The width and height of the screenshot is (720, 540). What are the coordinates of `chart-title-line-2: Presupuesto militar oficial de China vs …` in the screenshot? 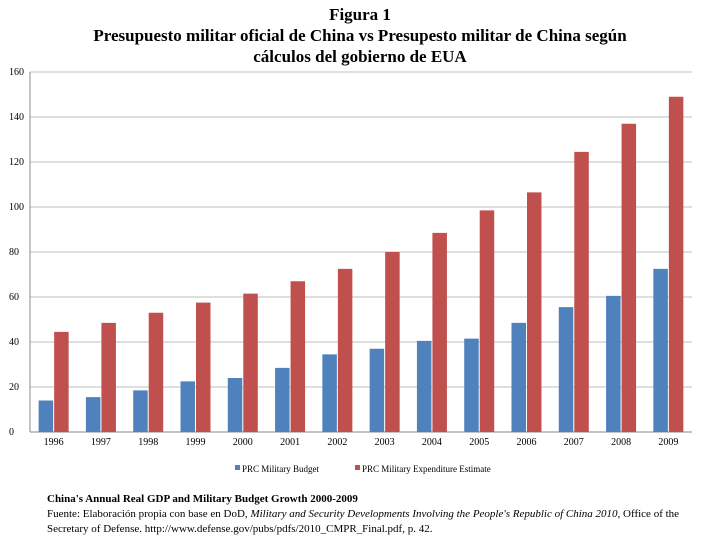 It's located at (360, 35).